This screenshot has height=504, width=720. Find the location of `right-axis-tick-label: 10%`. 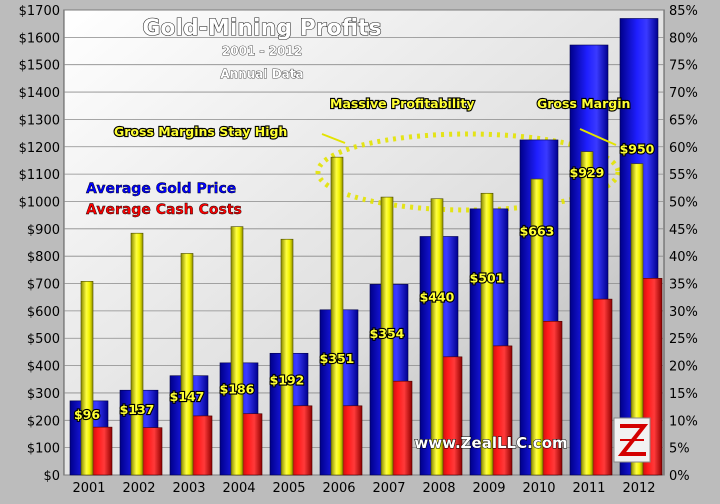

right-axis-tick-label: 10% is located at coordinates (683, 421).